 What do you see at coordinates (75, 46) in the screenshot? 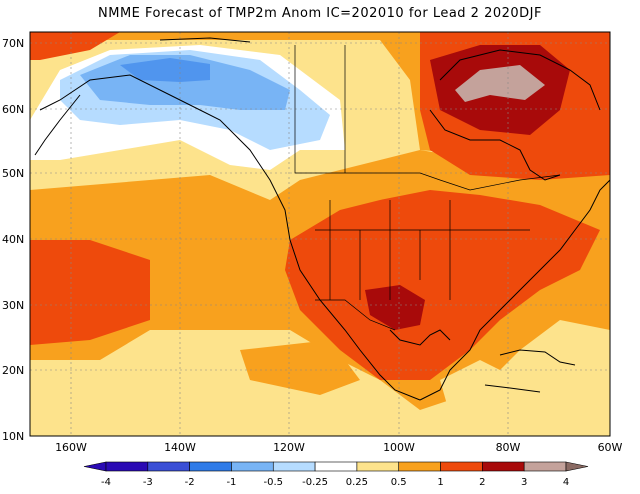
I see `warm3-arctic-west` at bounding box center [75, 46].